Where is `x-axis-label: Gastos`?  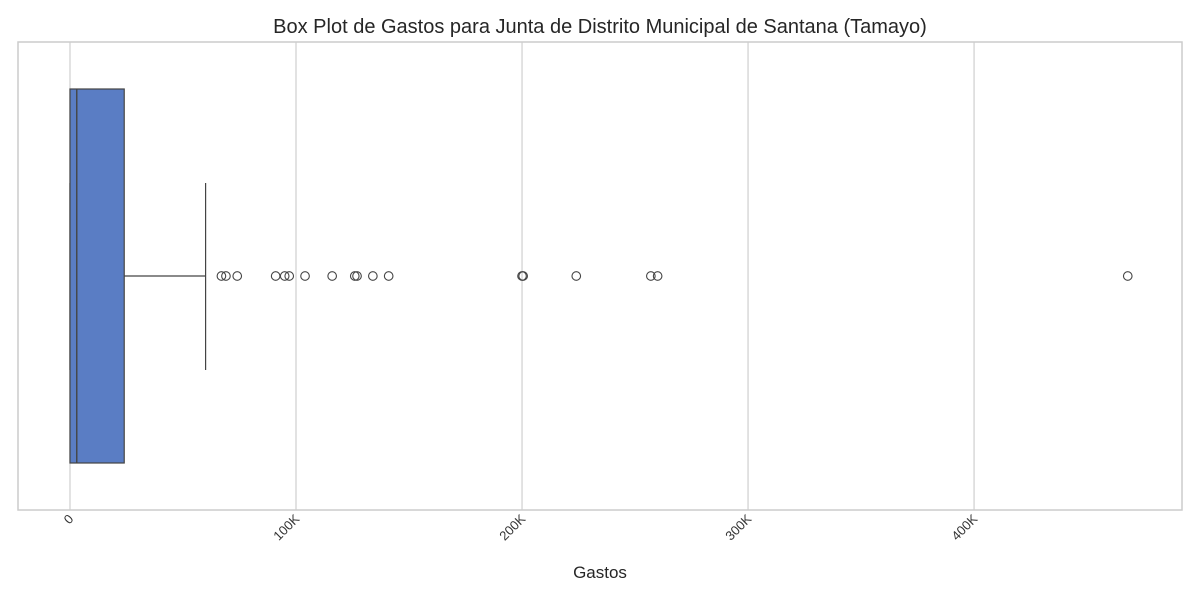 x-axis-label: Gastos is located at coordinates (600, 572).